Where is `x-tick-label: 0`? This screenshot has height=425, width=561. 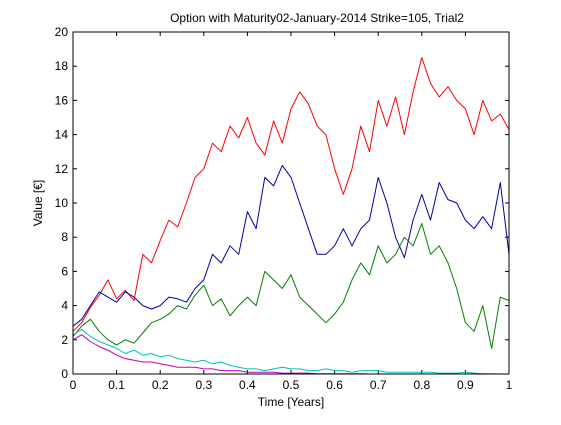 x-tick-label: 0 is located at coordinates (73, 385).